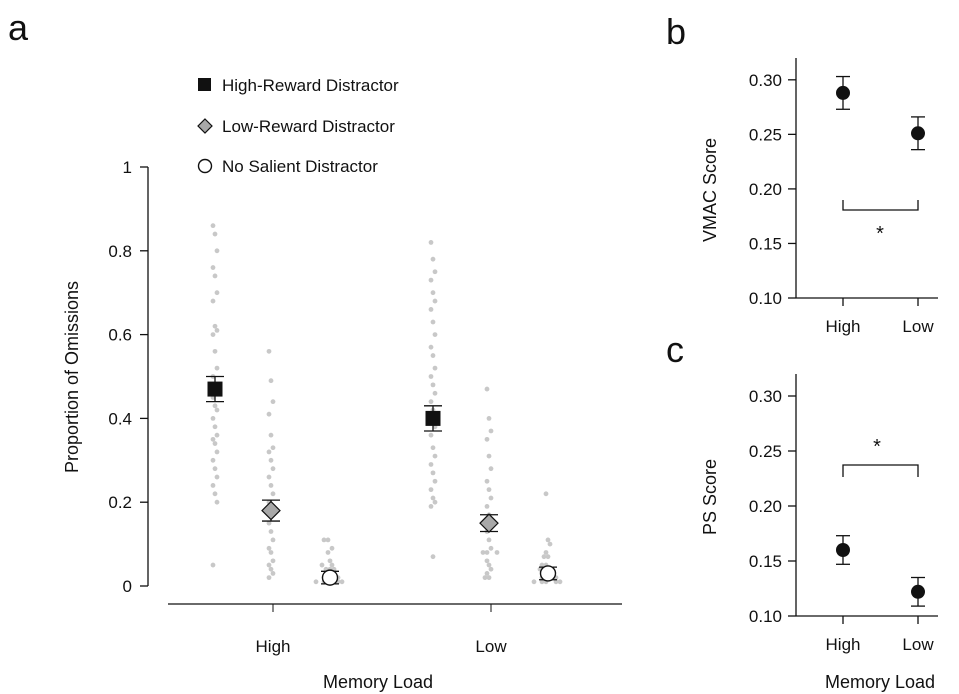 This screenshot has height=694, width=959. What do you see at coordinates (710, 497) in the screenshot?
I see `panel-c-y-axis-title: PS Score` at bounding box center [710, 497].